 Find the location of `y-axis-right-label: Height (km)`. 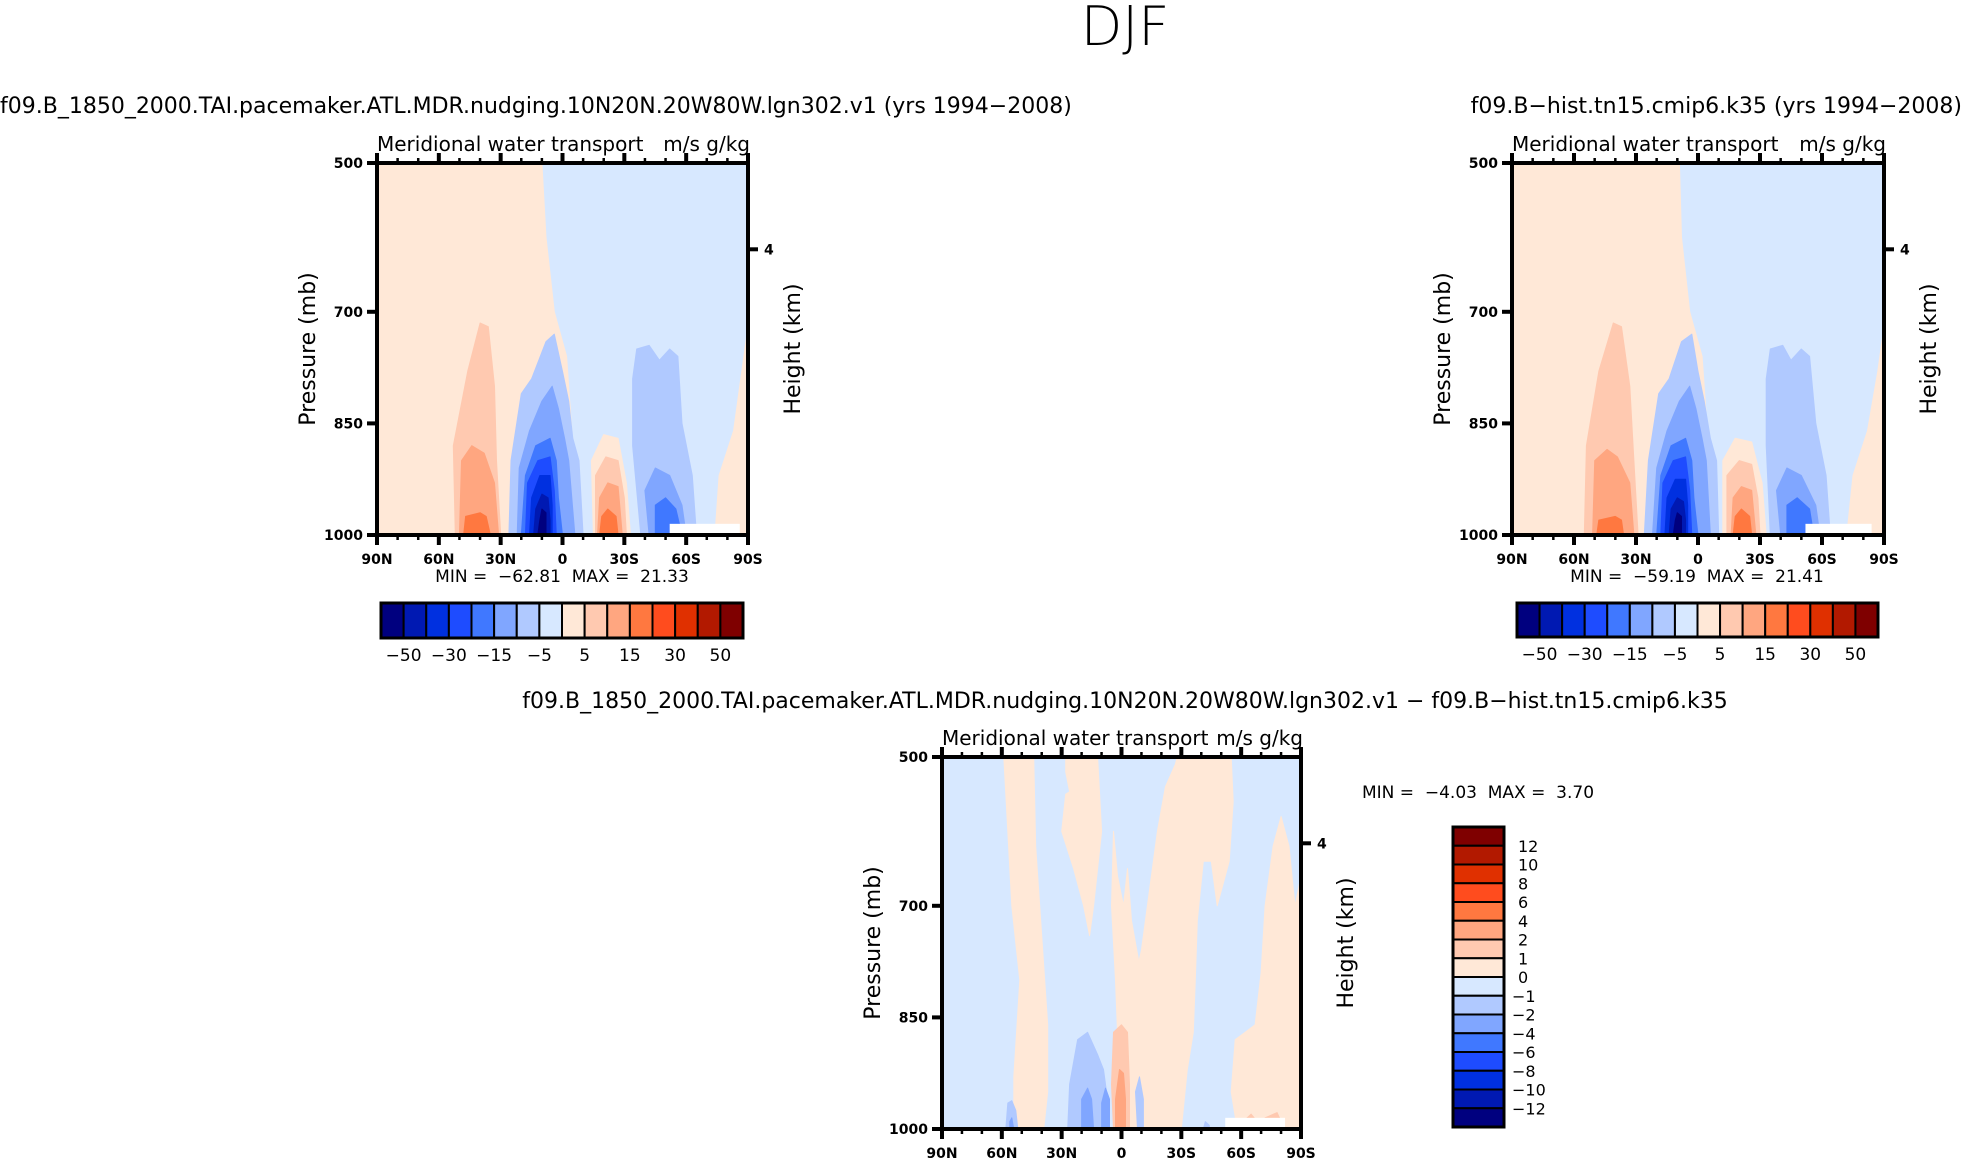

y-axis-right-label: Height (km) is located at coordinates (1929, 348).